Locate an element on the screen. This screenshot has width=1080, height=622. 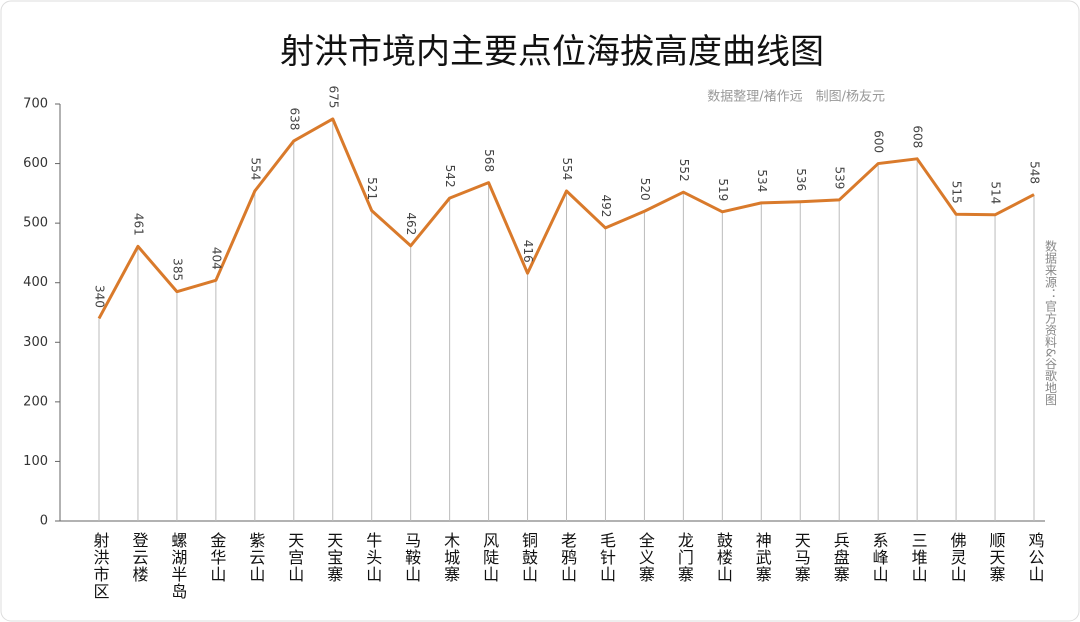
x-tick-label: 木城寨 is located at coordinates (450, 557).